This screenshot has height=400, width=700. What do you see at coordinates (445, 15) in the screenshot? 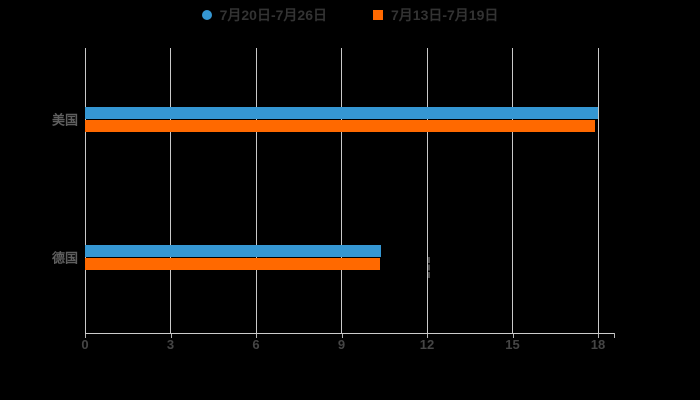
I see `legend-label-week1: 7月13日-7月19日` at bounding box center [445, 15].